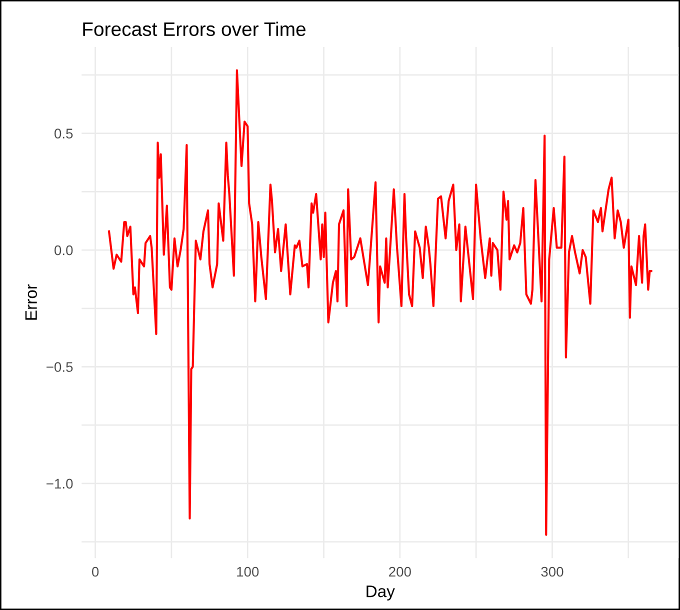 Image resolution: width=680 pixels, height=610 pixels. What do you see at coordinates (194, 29) in the screenshot?
I see `chart-title: Forecast Errors over Time` at bounding box center [194, 29].